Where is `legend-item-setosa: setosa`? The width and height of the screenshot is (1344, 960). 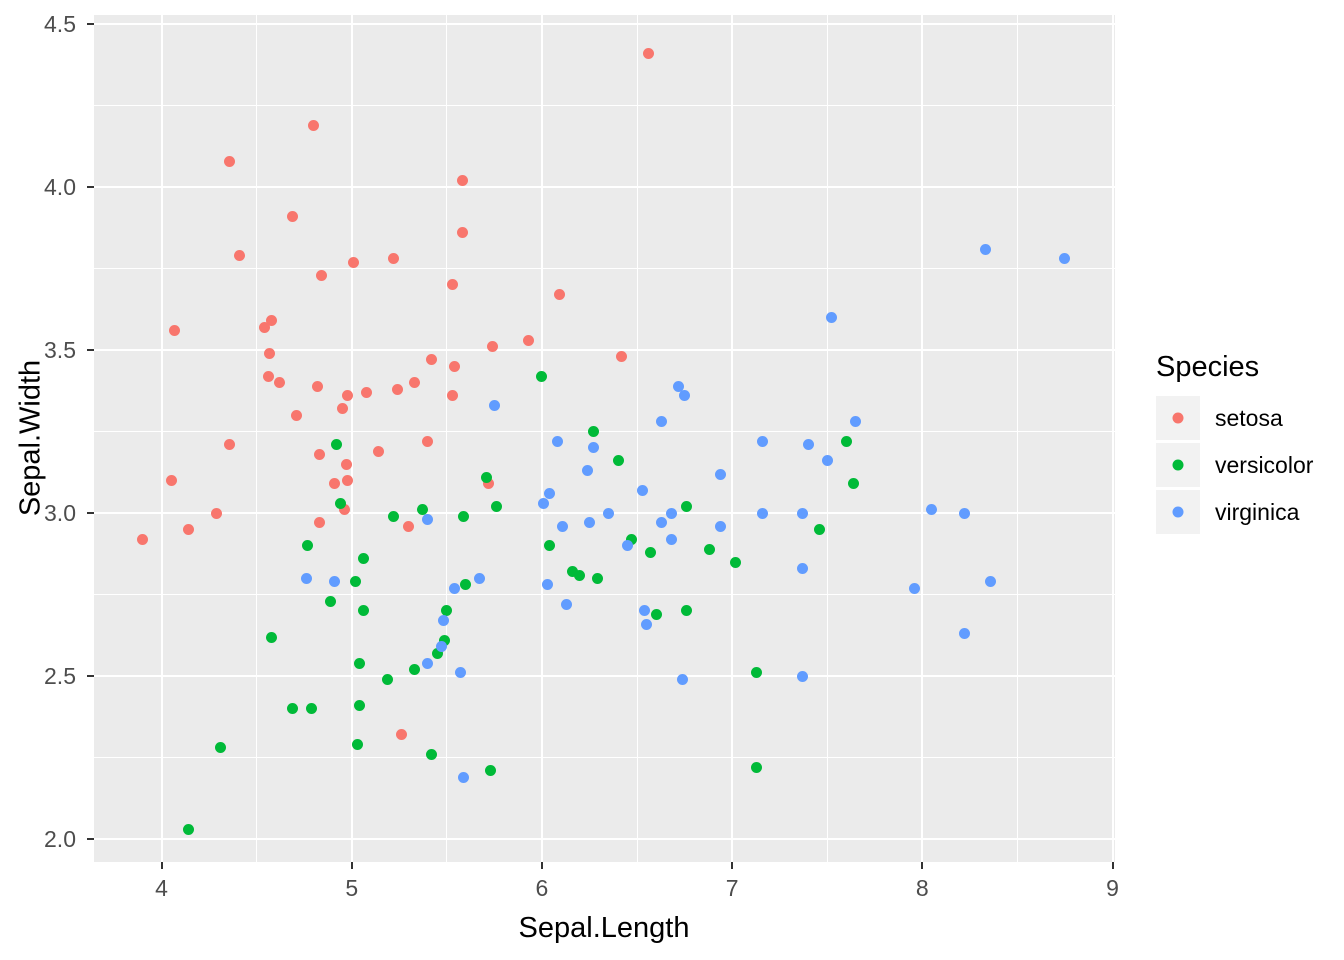 legend-item-setosa: setosa is located at coordinates (1234, 418).